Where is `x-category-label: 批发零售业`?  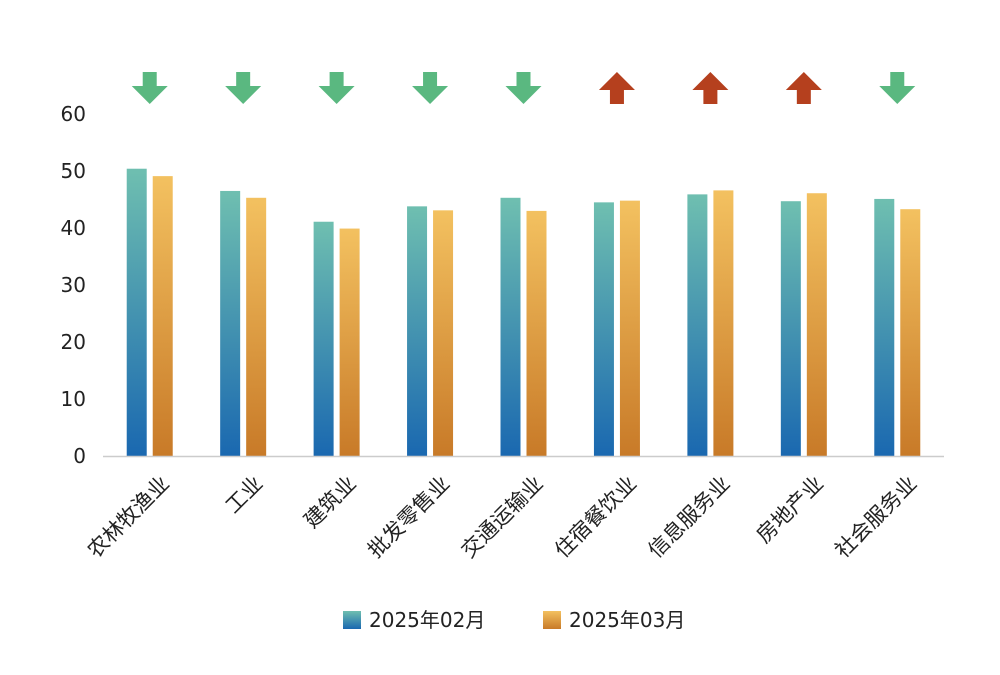 x-category-label: 批发零售业 is located at coordinates (408, 516).